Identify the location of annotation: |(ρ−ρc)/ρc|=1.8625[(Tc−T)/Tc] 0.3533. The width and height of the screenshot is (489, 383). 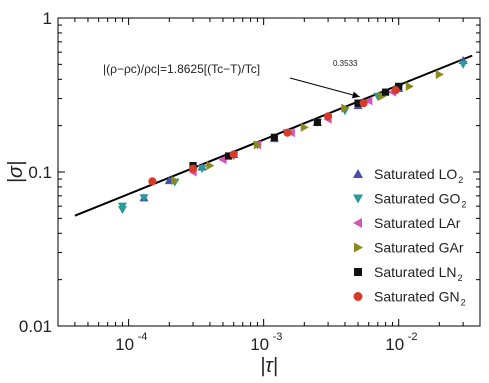
(231, 79).